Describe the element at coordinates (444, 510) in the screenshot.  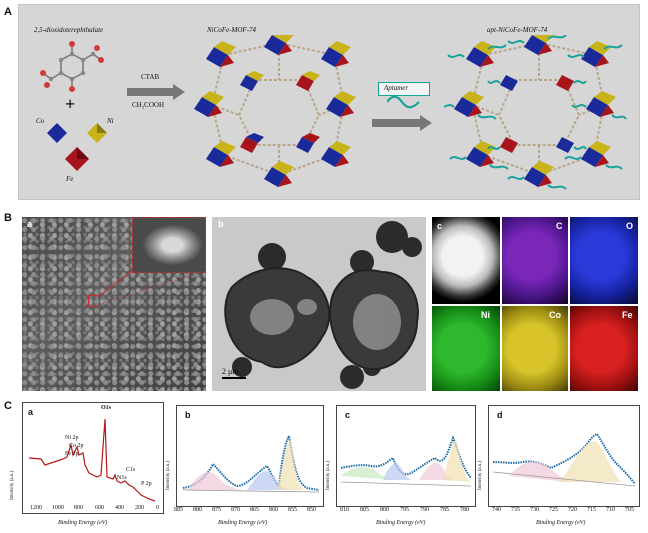
I see `xps-c-tick-5: 785` at that location.